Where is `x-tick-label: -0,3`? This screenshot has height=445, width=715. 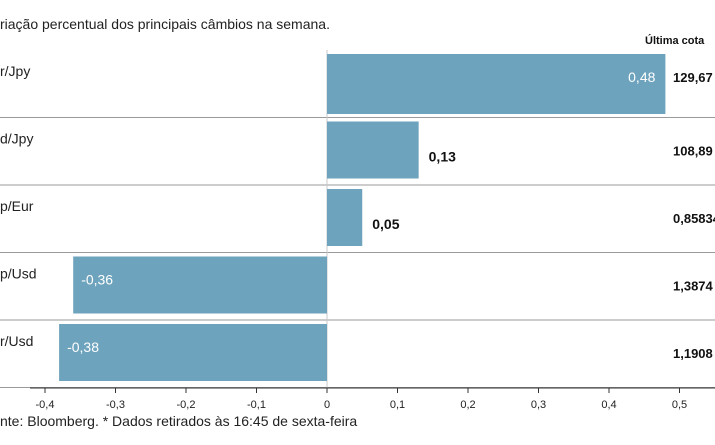 x-tick-label: -0,3 is located at coordinates (115, 405).